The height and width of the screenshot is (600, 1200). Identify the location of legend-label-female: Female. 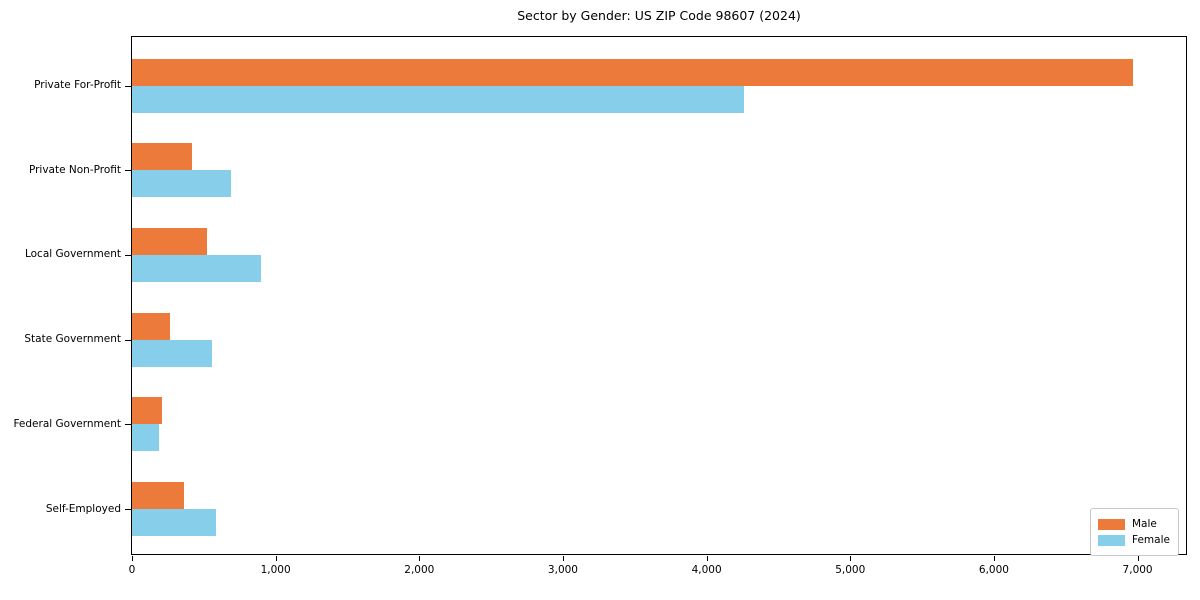
(1151, 540).